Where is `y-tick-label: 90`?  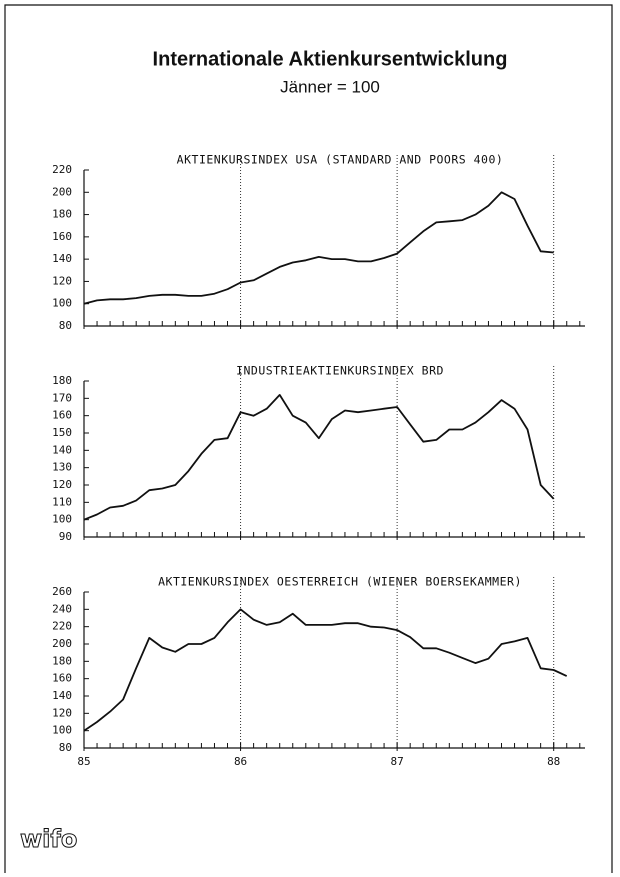
y-tick-label: 90 is located at coordinates (65, 536).